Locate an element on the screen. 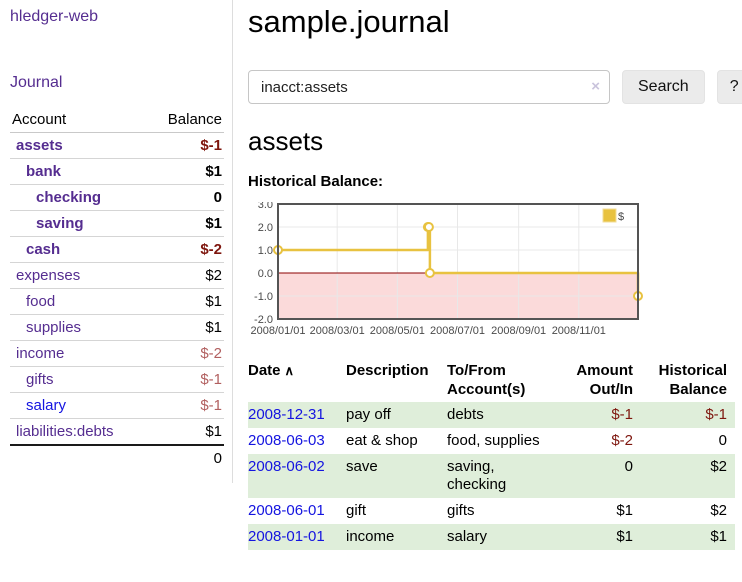  accounts-total-row: 0 is located at coordinates (117, 457).